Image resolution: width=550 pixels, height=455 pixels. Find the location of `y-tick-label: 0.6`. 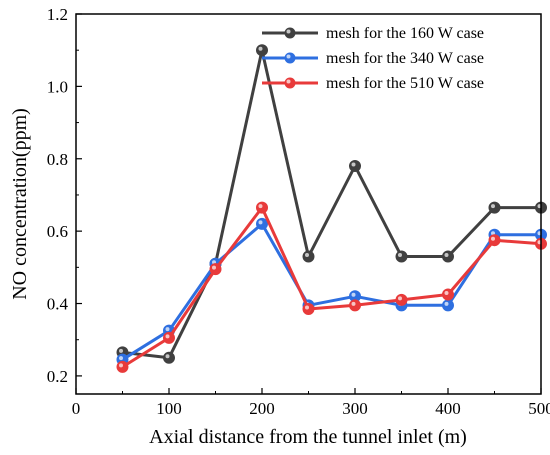

y-tick-label: 0.6 is located at coordinates (57, 231).